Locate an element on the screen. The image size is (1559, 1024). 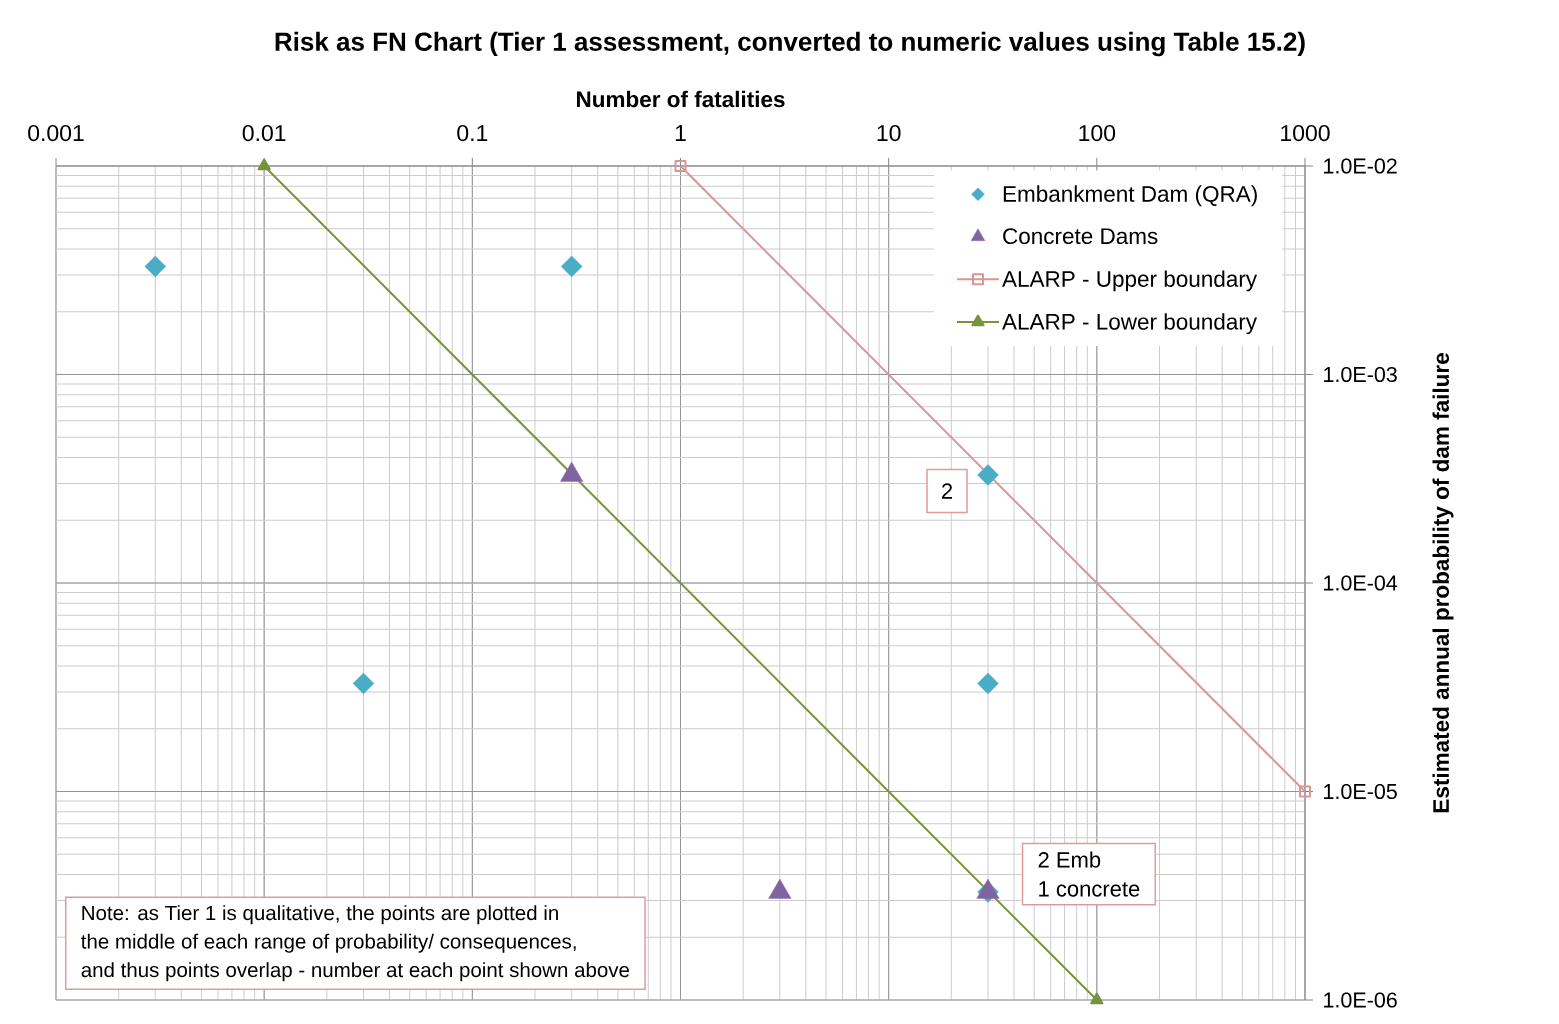
x-tick-label: 1 is located at coordinates (680, 133).